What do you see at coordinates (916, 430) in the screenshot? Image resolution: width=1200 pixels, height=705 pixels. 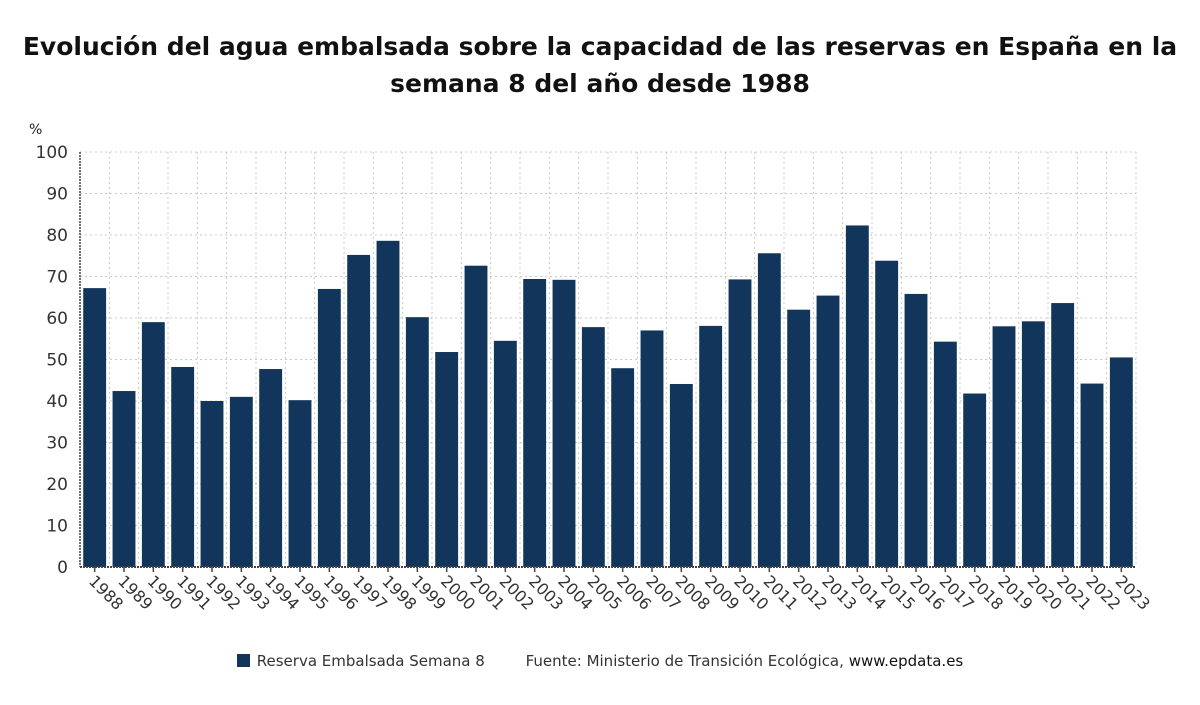 I see `bar-2016` at bounding box center [916, 430].